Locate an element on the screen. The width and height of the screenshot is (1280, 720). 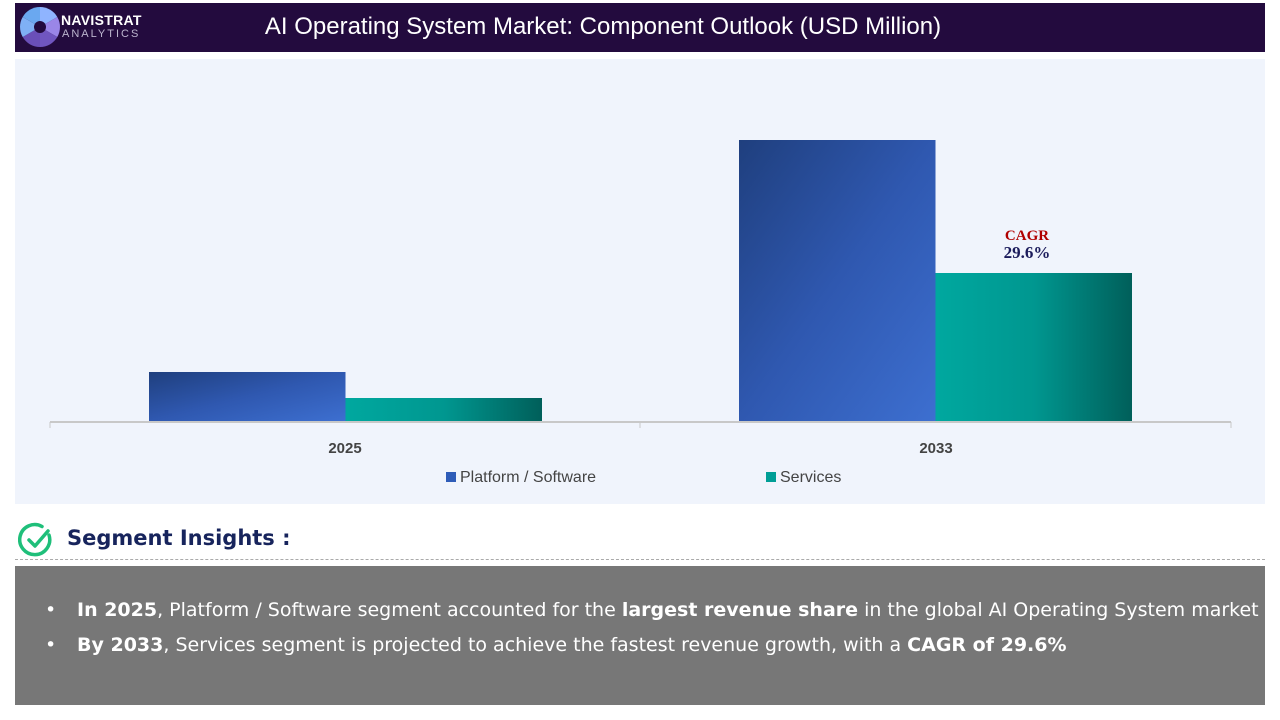
insight-bold: CAGR of 29.6% is located at coordinates (987, 645).